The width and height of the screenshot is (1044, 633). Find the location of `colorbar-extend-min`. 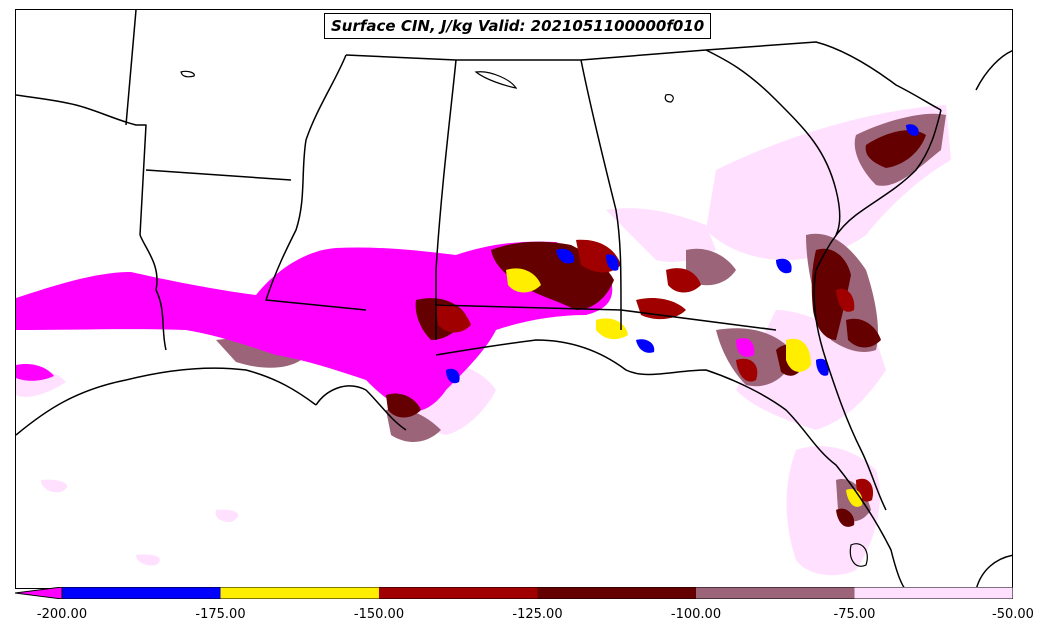

colorbar-extend-min is located at coordinates (39, 593).